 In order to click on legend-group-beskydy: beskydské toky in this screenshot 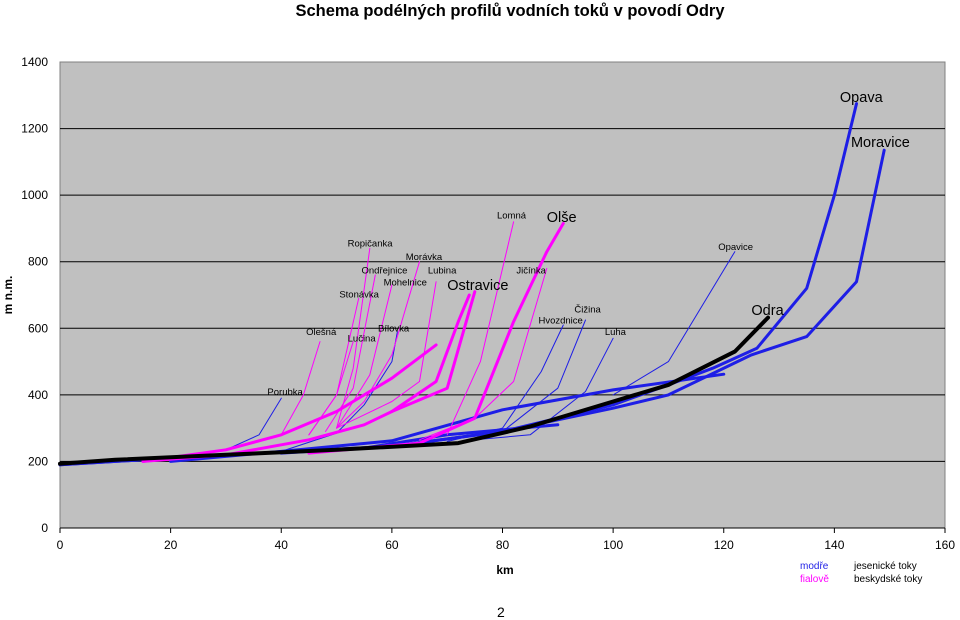, I will do `click(888, 579)`.